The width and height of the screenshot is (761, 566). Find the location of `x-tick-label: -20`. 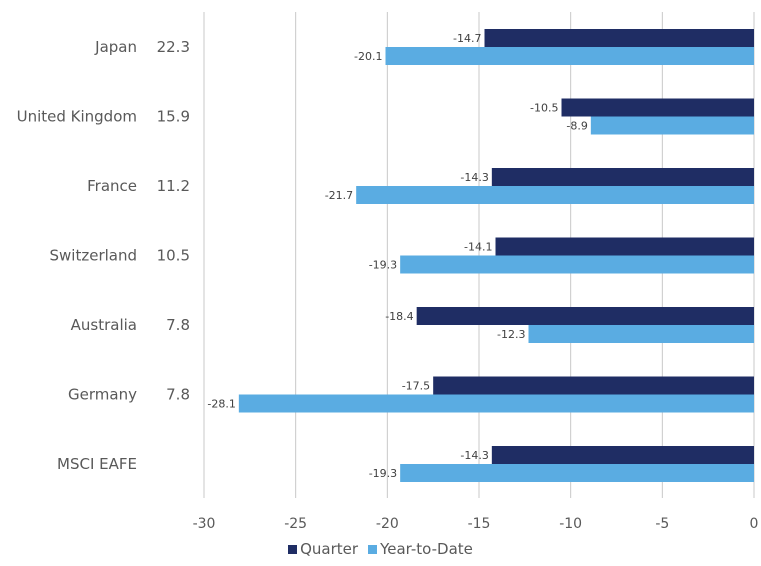

x-tick-label: -20 is located at coordinates (387, 524).